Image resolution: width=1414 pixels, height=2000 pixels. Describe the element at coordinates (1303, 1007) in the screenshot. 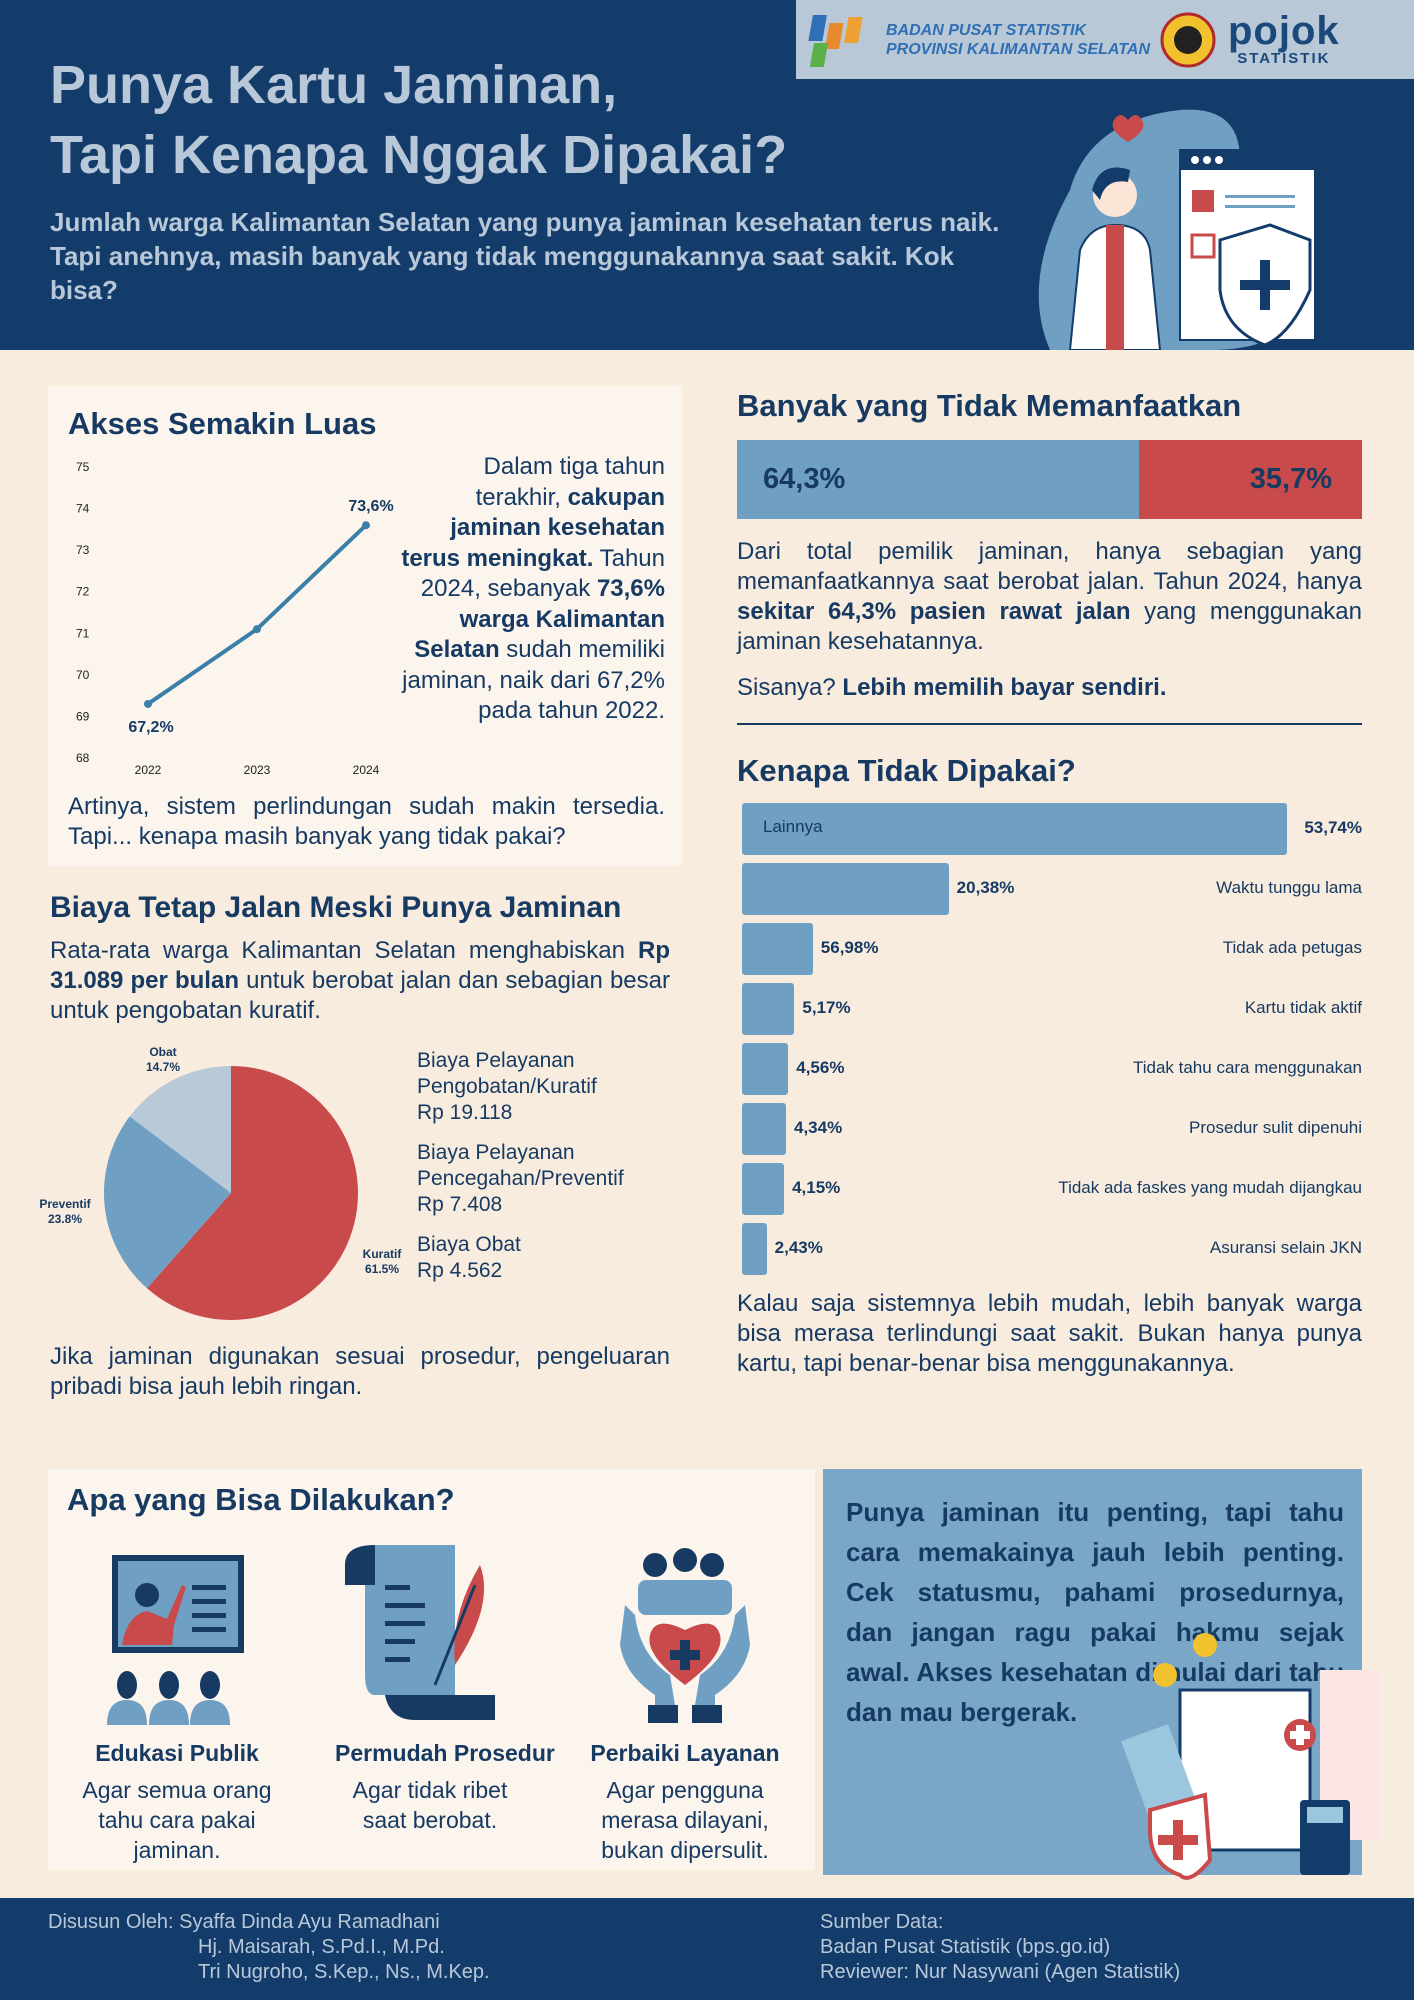

I see `reason-category-label: Kartu tidak aktif` at that location.